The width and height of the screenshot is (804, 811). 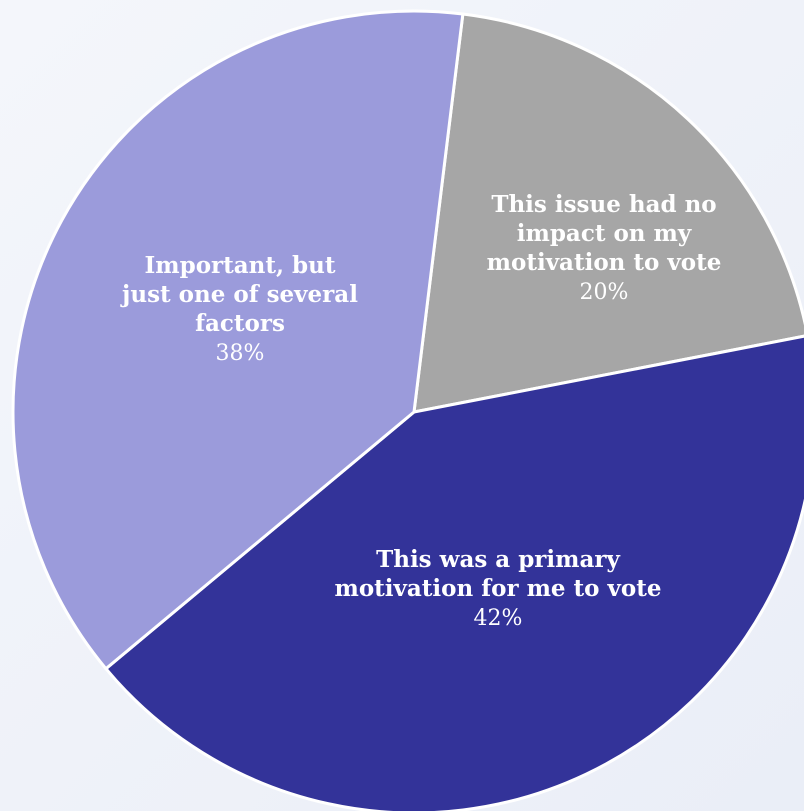 What do you see at coordinates (603, 204) in the screenshot?
I see `slice-label-line: This issue had no` at bounding box center [603, 204].